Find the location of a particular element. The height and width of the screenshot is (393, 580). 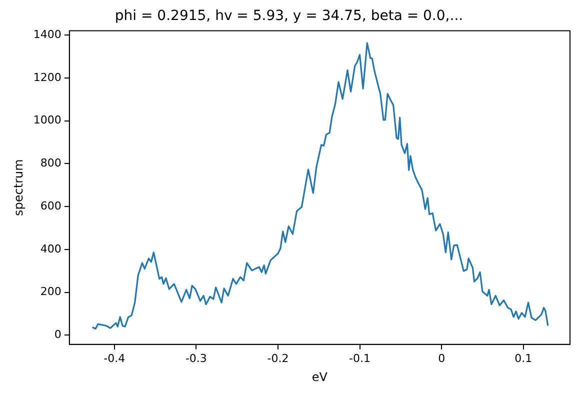

y-tick-label: 200 is located at coordinates (51, 291).